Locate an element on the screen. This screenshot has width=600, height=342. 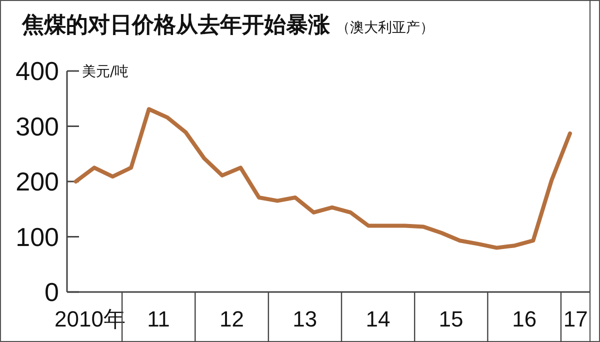
x-tick-label: 14 is located at coordinates (378, 319).